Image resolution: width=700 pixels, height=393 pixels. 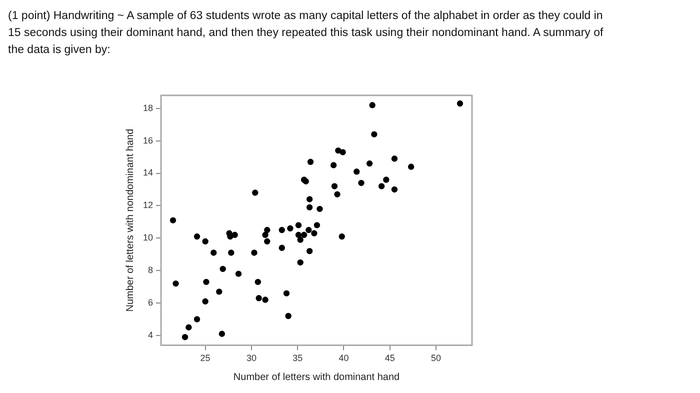 I want to click on x-tick-label: 50, so click(x=436, y=358).